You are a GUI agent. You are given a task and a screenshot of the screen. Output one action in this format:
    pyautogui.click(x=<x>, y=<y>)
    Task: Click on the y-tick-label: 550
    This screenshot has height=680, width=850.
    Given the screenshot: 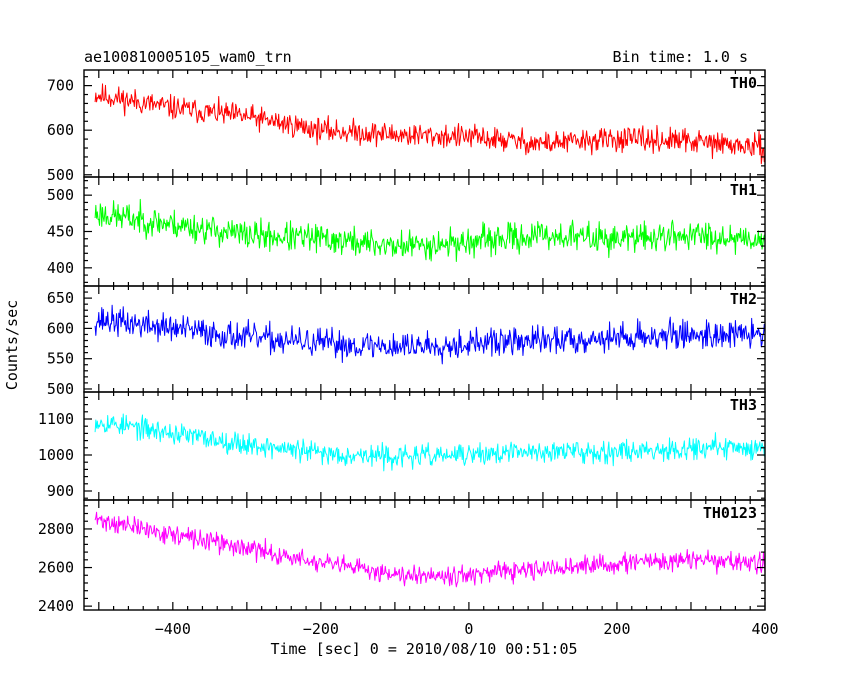 What is the action you would take?
    pyautogui.click(x=60, y=359)
    